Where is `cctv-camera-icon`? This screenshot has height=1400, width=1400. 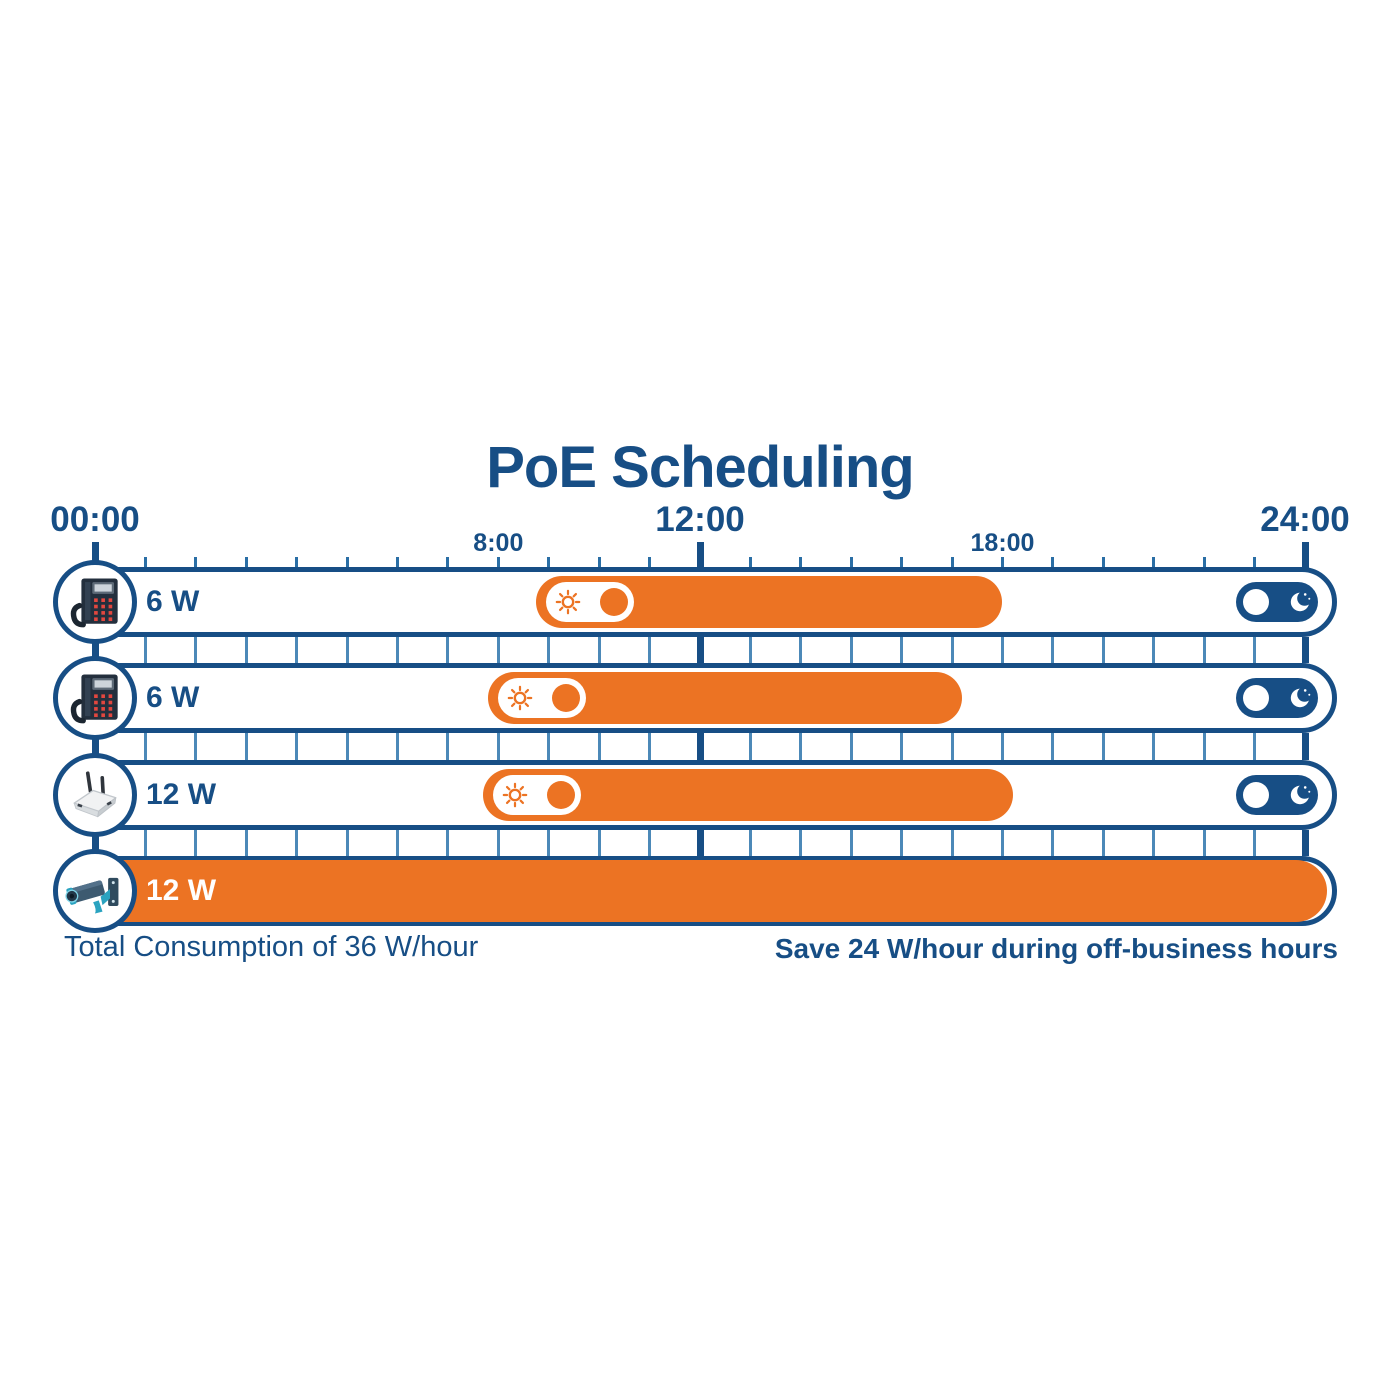 cctv-camera-icon is located at coordinates (95, 891).